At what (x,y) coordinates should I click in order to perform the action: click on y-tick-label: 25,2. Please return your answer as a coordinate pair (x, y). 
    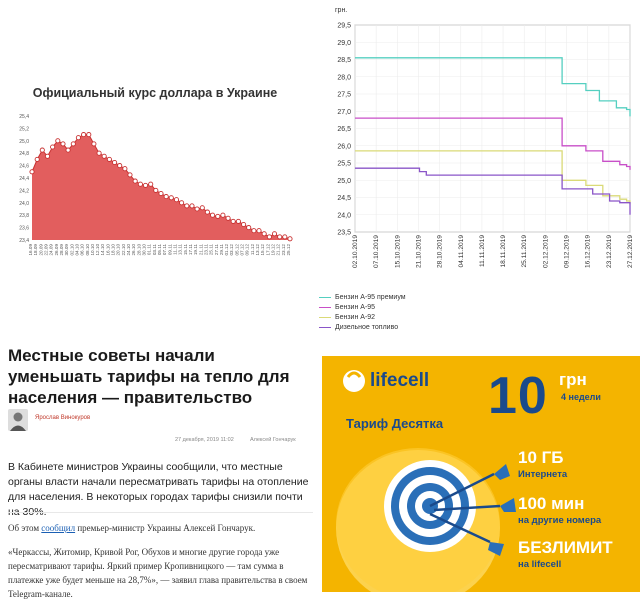
    Looking at the image, I should click on (24, 129).